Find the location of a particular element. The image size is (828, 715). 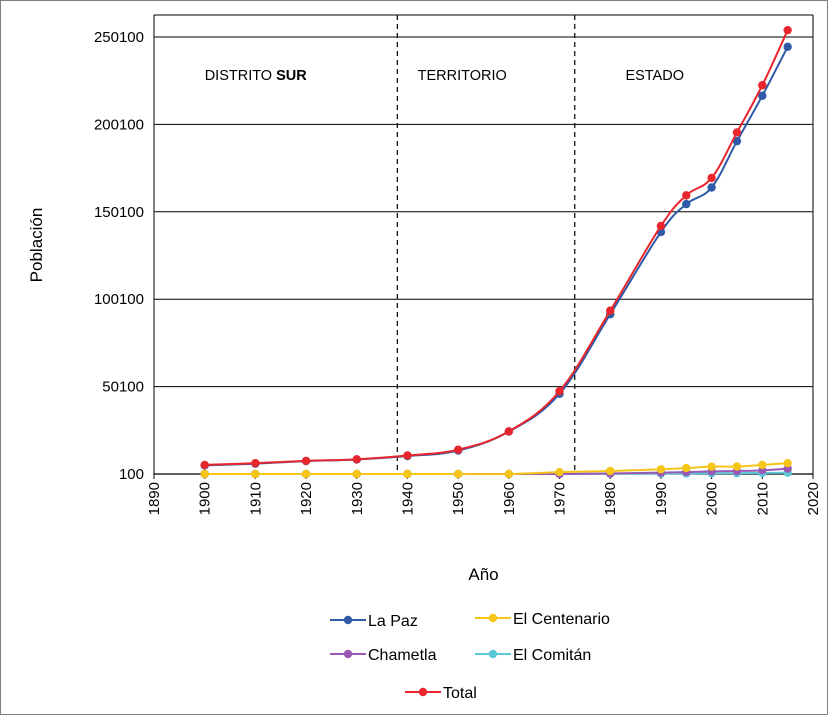

x-tick-label: 1980 is located at coordinates (610, 498).